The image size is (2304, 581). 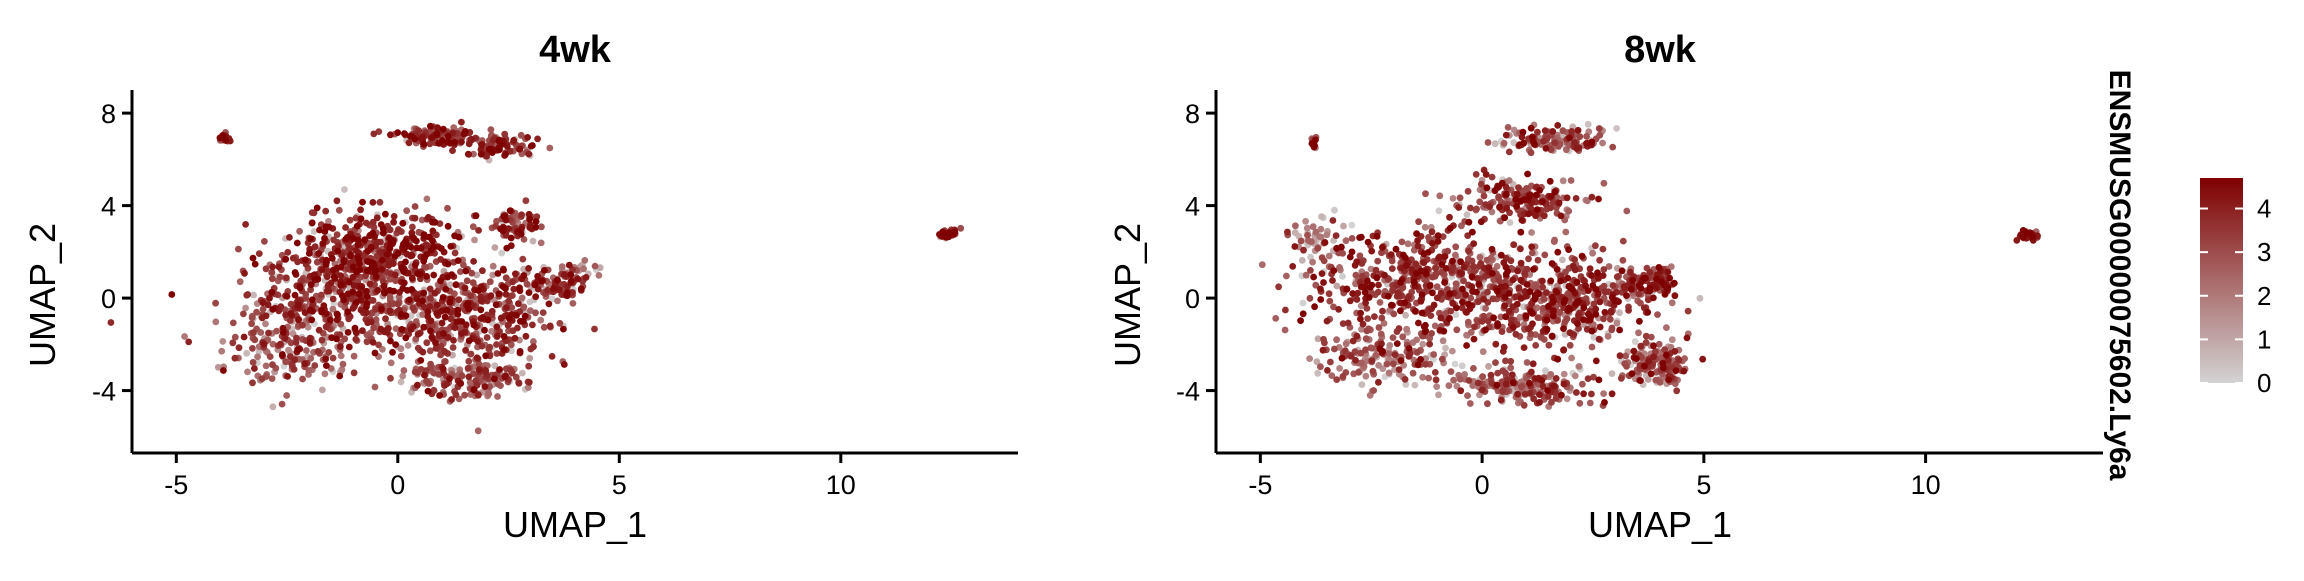 I want to click on colorbar-ticks: 0 1 2 3 4, so click(x=2235, y=296).